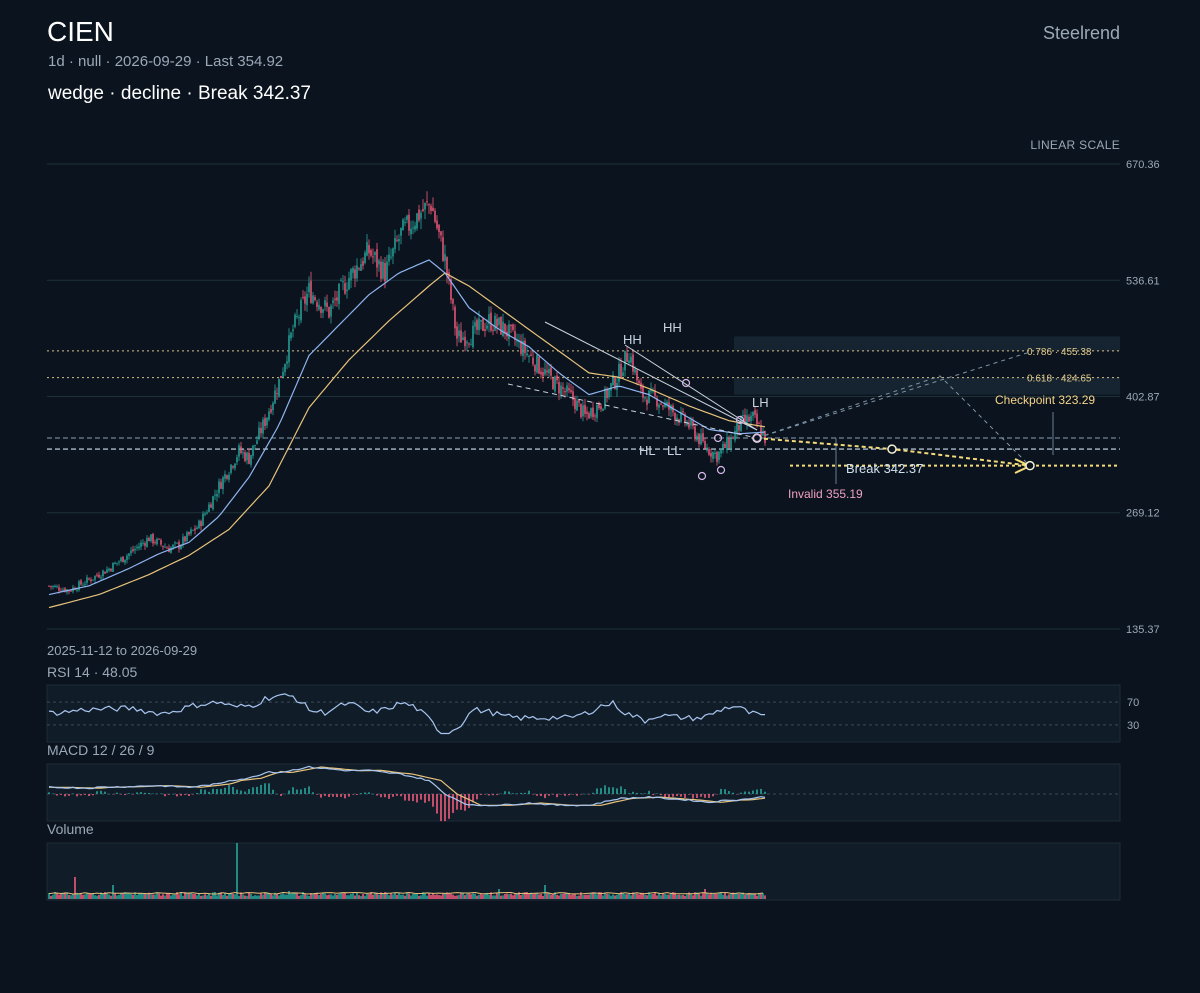 Image resolution: width=1200 pixels, height=993 pixels. Describe the element at coordinates (674, 450) in the screenshot. I see `swing-label: LL` at that location.